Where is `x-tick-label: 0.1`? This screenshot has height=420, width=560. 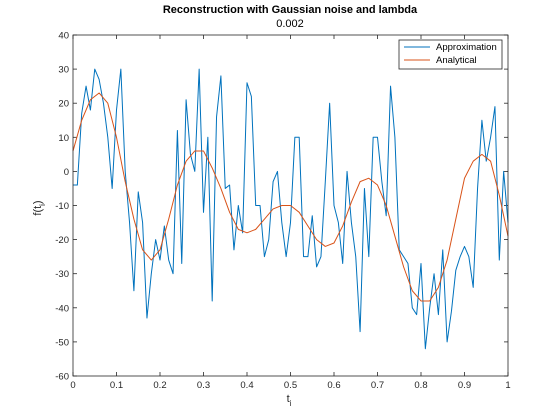 x-tick-label: 0.1 is located at coordinates (116, 385).